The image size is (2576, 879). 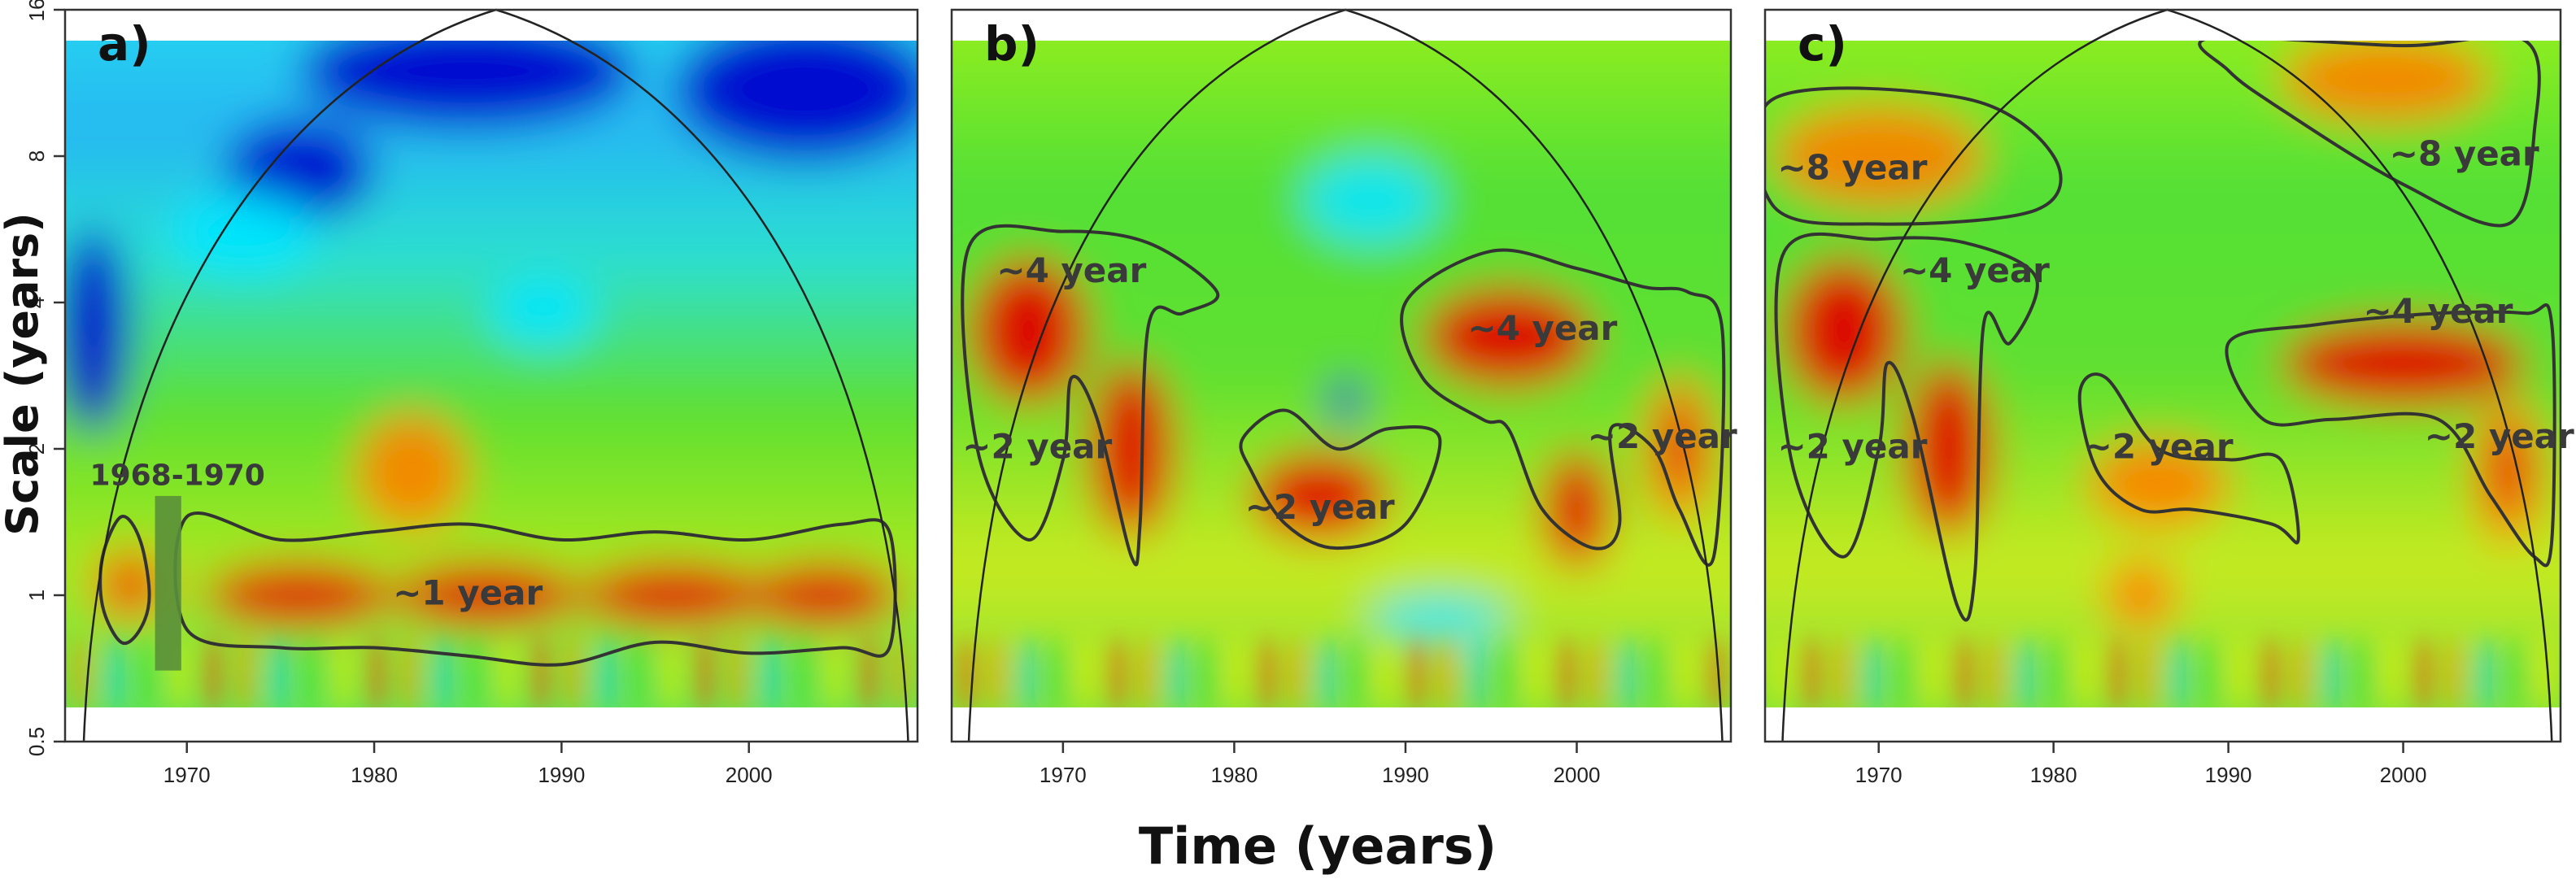 What do you see at coordinates (1852, 167) in the screenshot?
I see `annotation-label: ~8 year` at bounding box center [1852, 167].